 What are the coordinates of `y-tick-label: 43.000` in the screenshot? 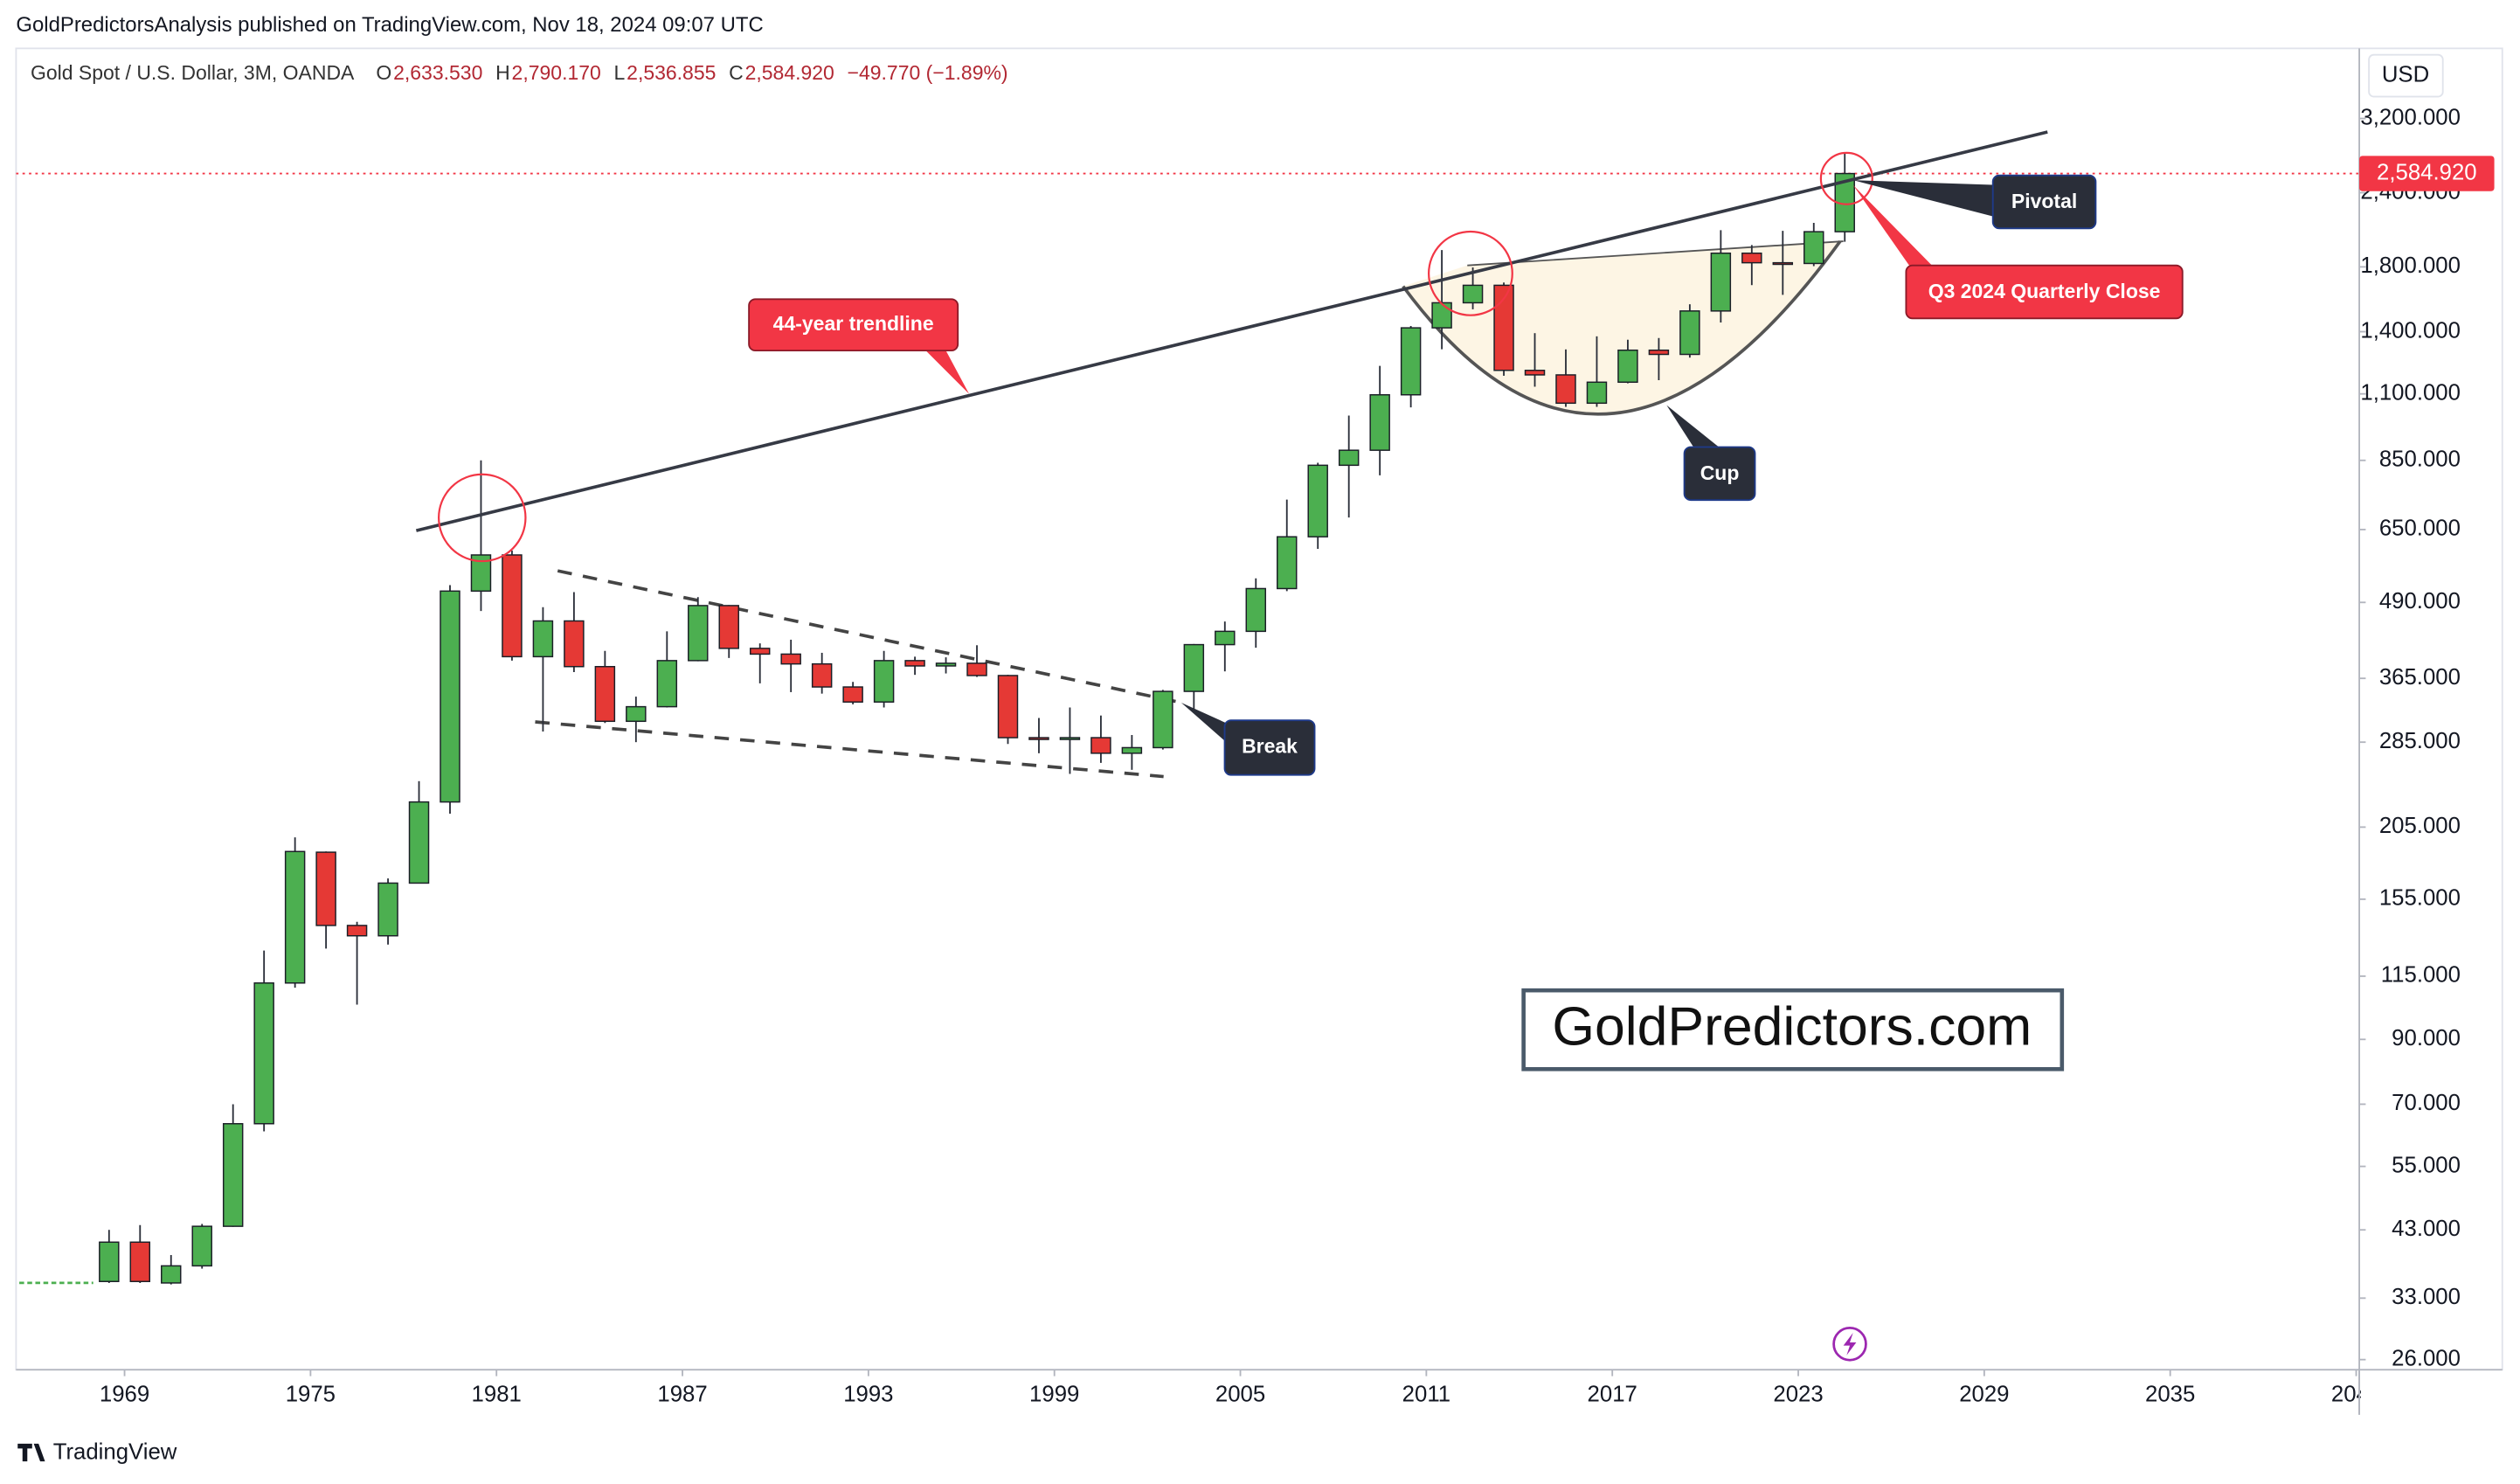 It's located at (2426, 1229).